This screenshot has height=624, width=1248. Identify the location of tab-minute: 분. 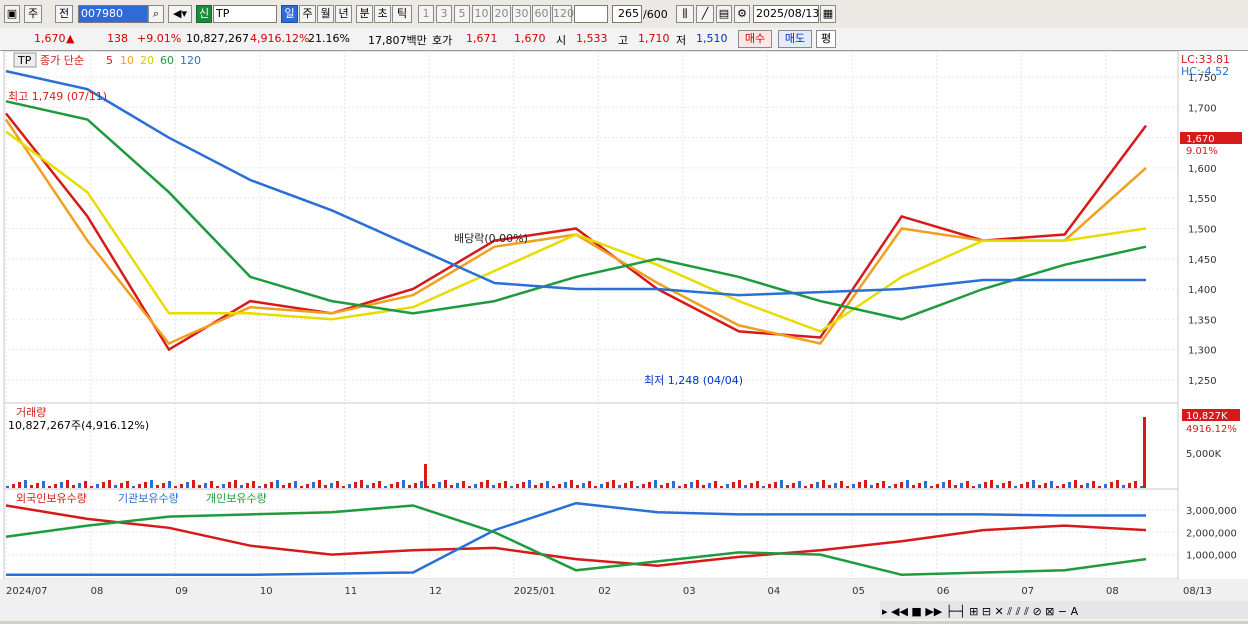
(364, 14).